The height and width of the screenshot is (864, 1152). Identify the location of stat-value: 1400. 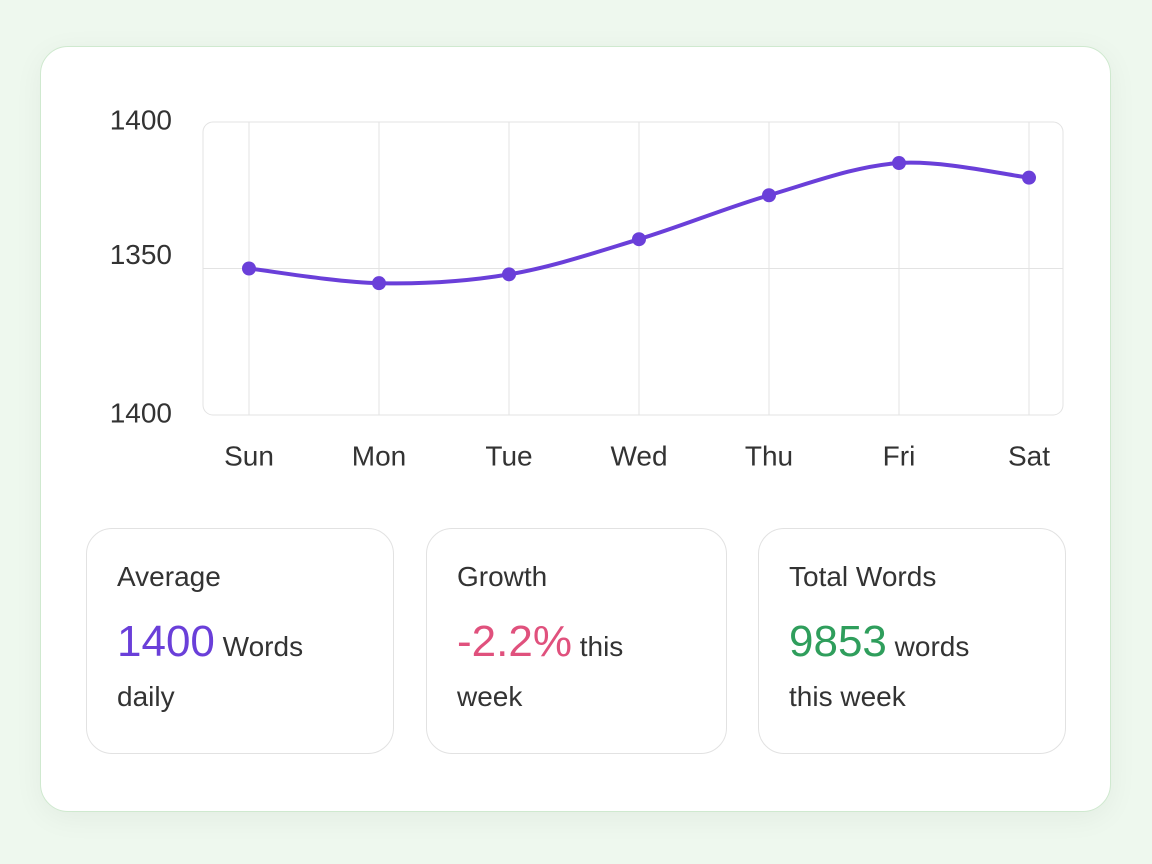
(166, 641).